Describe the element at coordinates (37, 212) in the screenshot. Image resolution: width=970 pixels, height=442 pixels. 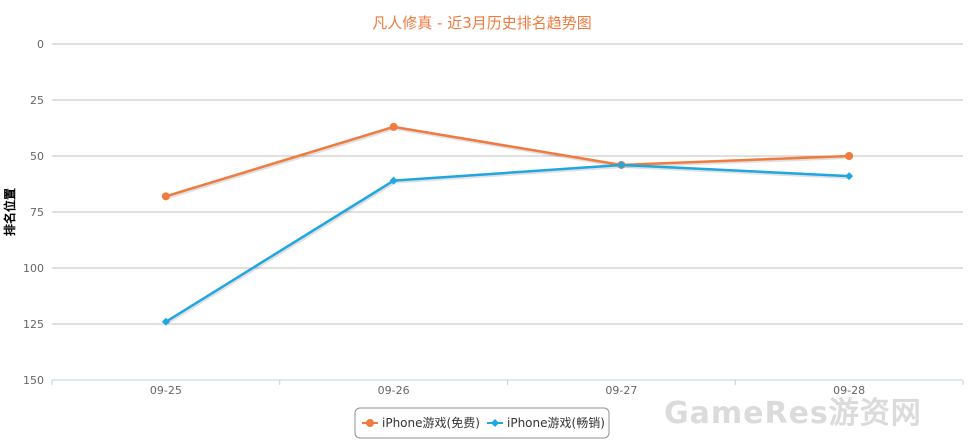
I see `y-tick-label: 75` at that location.